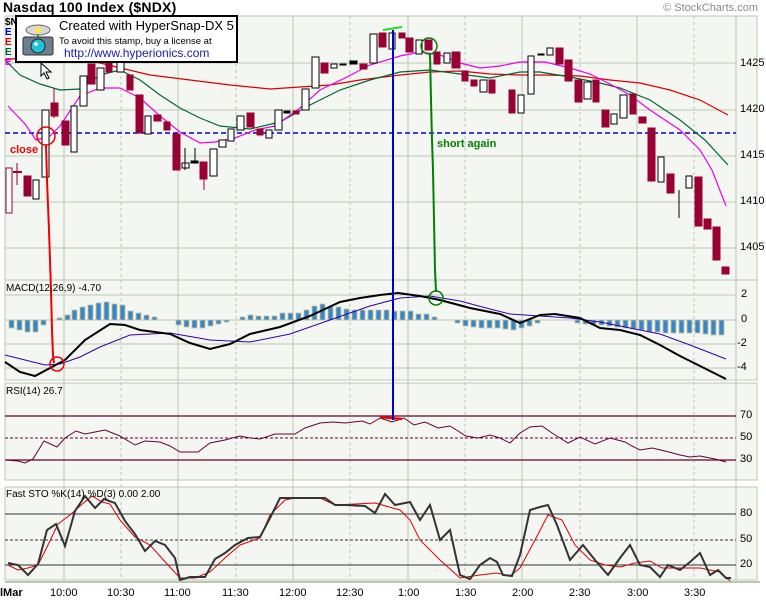 This screenshot has width=766, height=603. What do you see at coordinates (121, 593) in the screenshot?
I see `xtick: 10:30` at bounding box center [121, 593].